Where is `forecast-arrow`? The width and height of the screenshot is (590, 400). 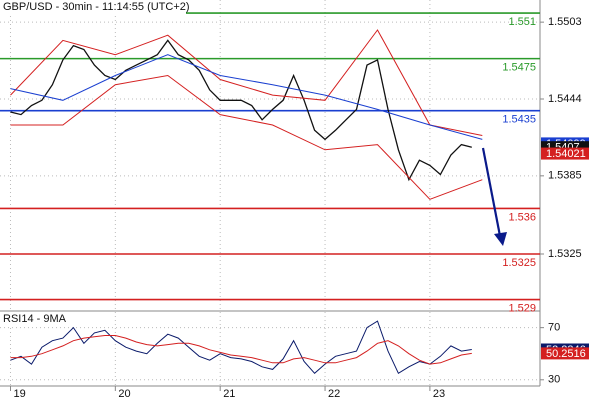 forecast-arrow is located at coordinates (494, 196).